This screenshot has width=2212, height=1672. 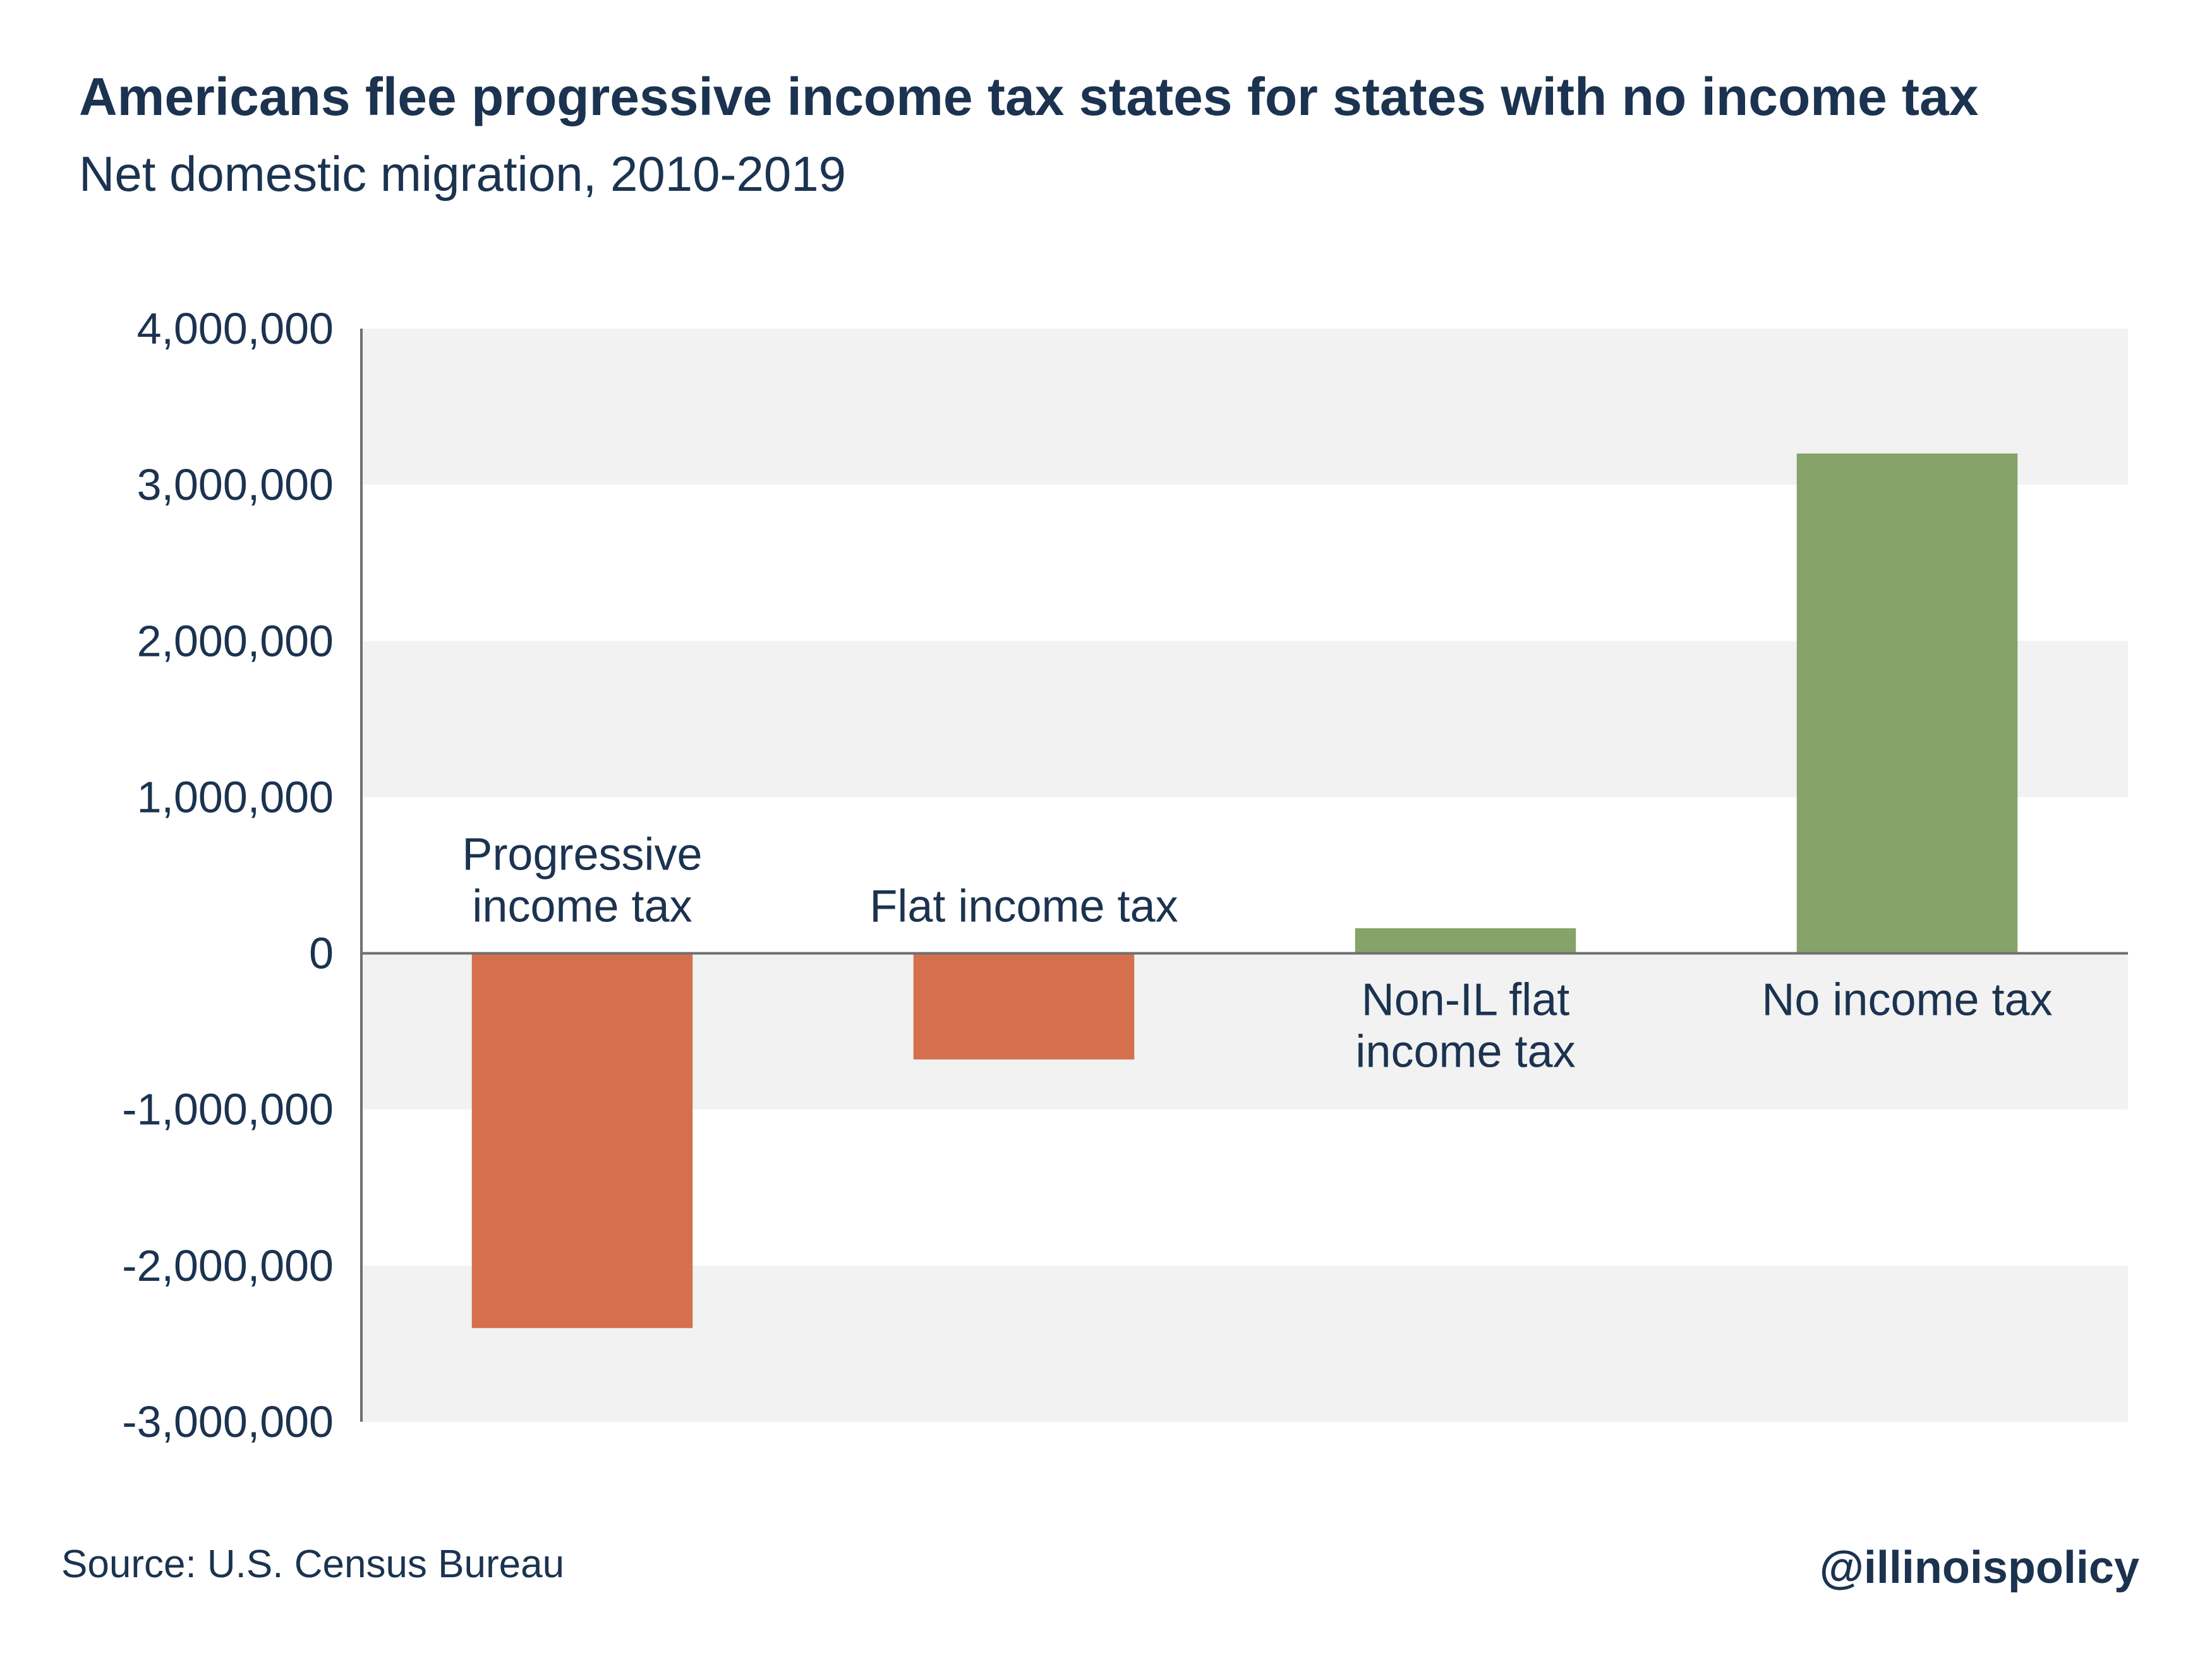 What do you see at coordinates (321, 953) in the screenshot?
I see `y-tick-label: 0` at bounding box center [321, 953].